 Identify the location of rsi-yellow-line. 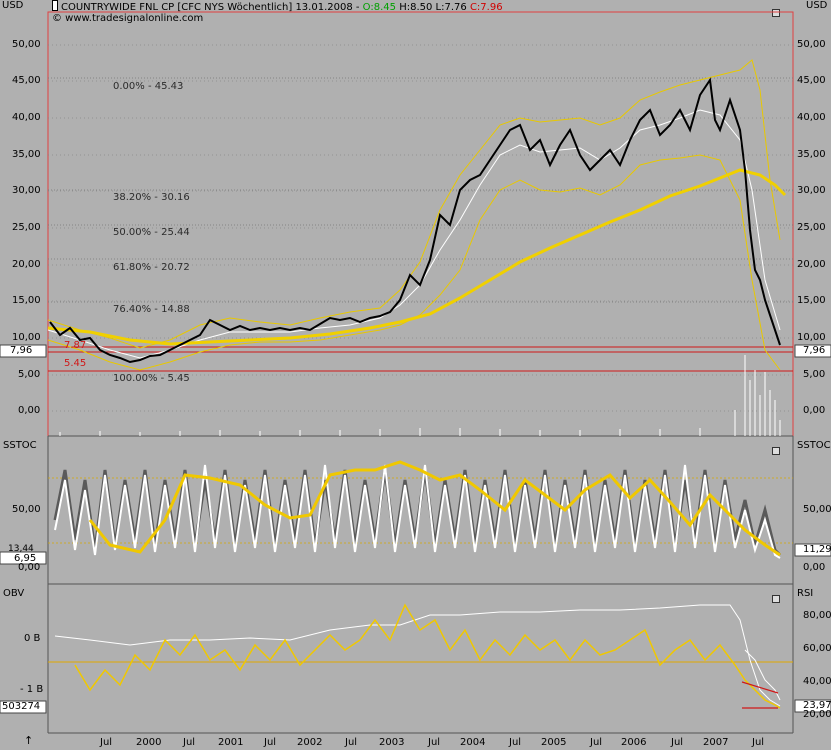
(427, 656).